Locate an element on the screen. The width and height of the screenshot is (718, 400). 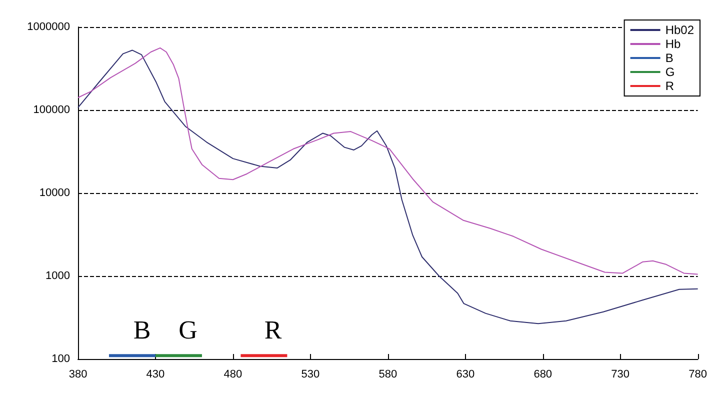
x-tick-label: 780 is located at coordinates (698, 374).